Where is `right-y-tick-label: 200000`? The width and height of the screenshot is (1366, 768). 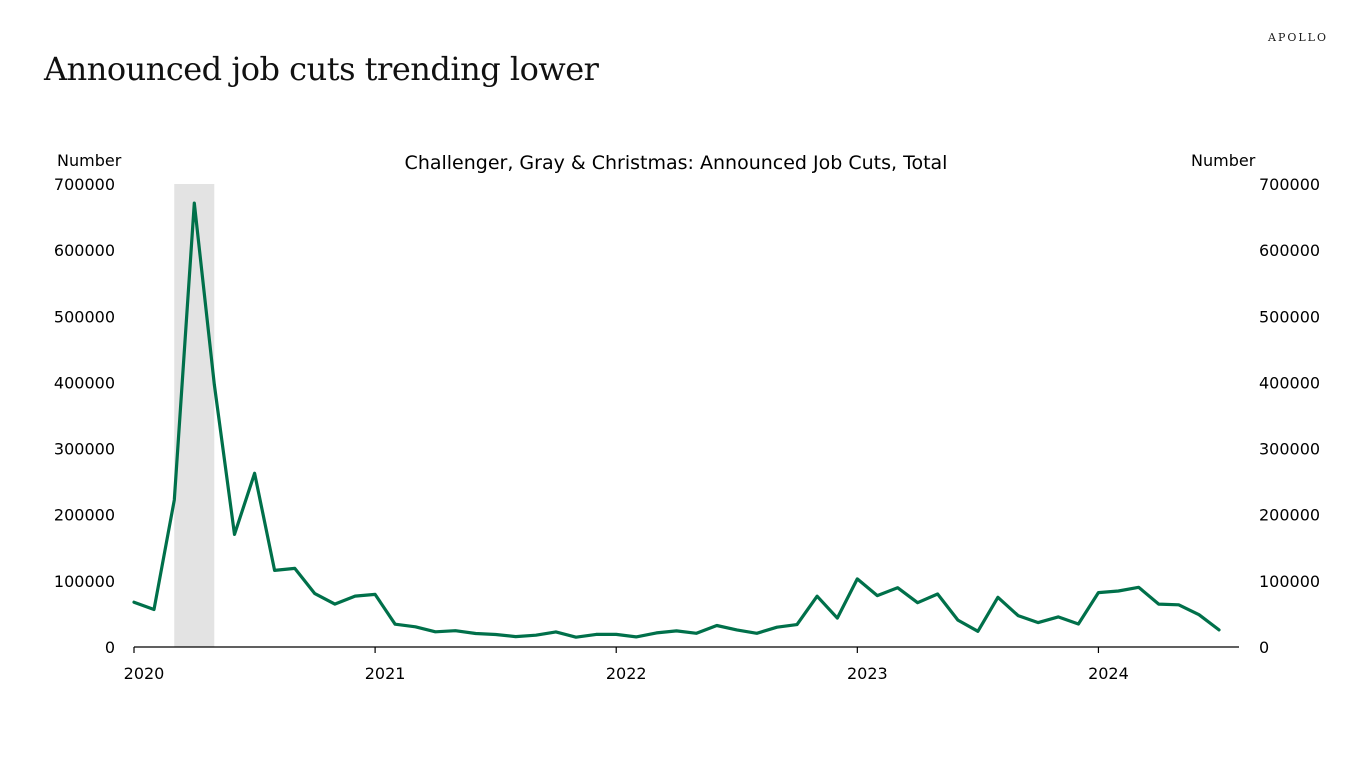 right-y-tick-label: 200000 is located at coordinates (1289, 515).